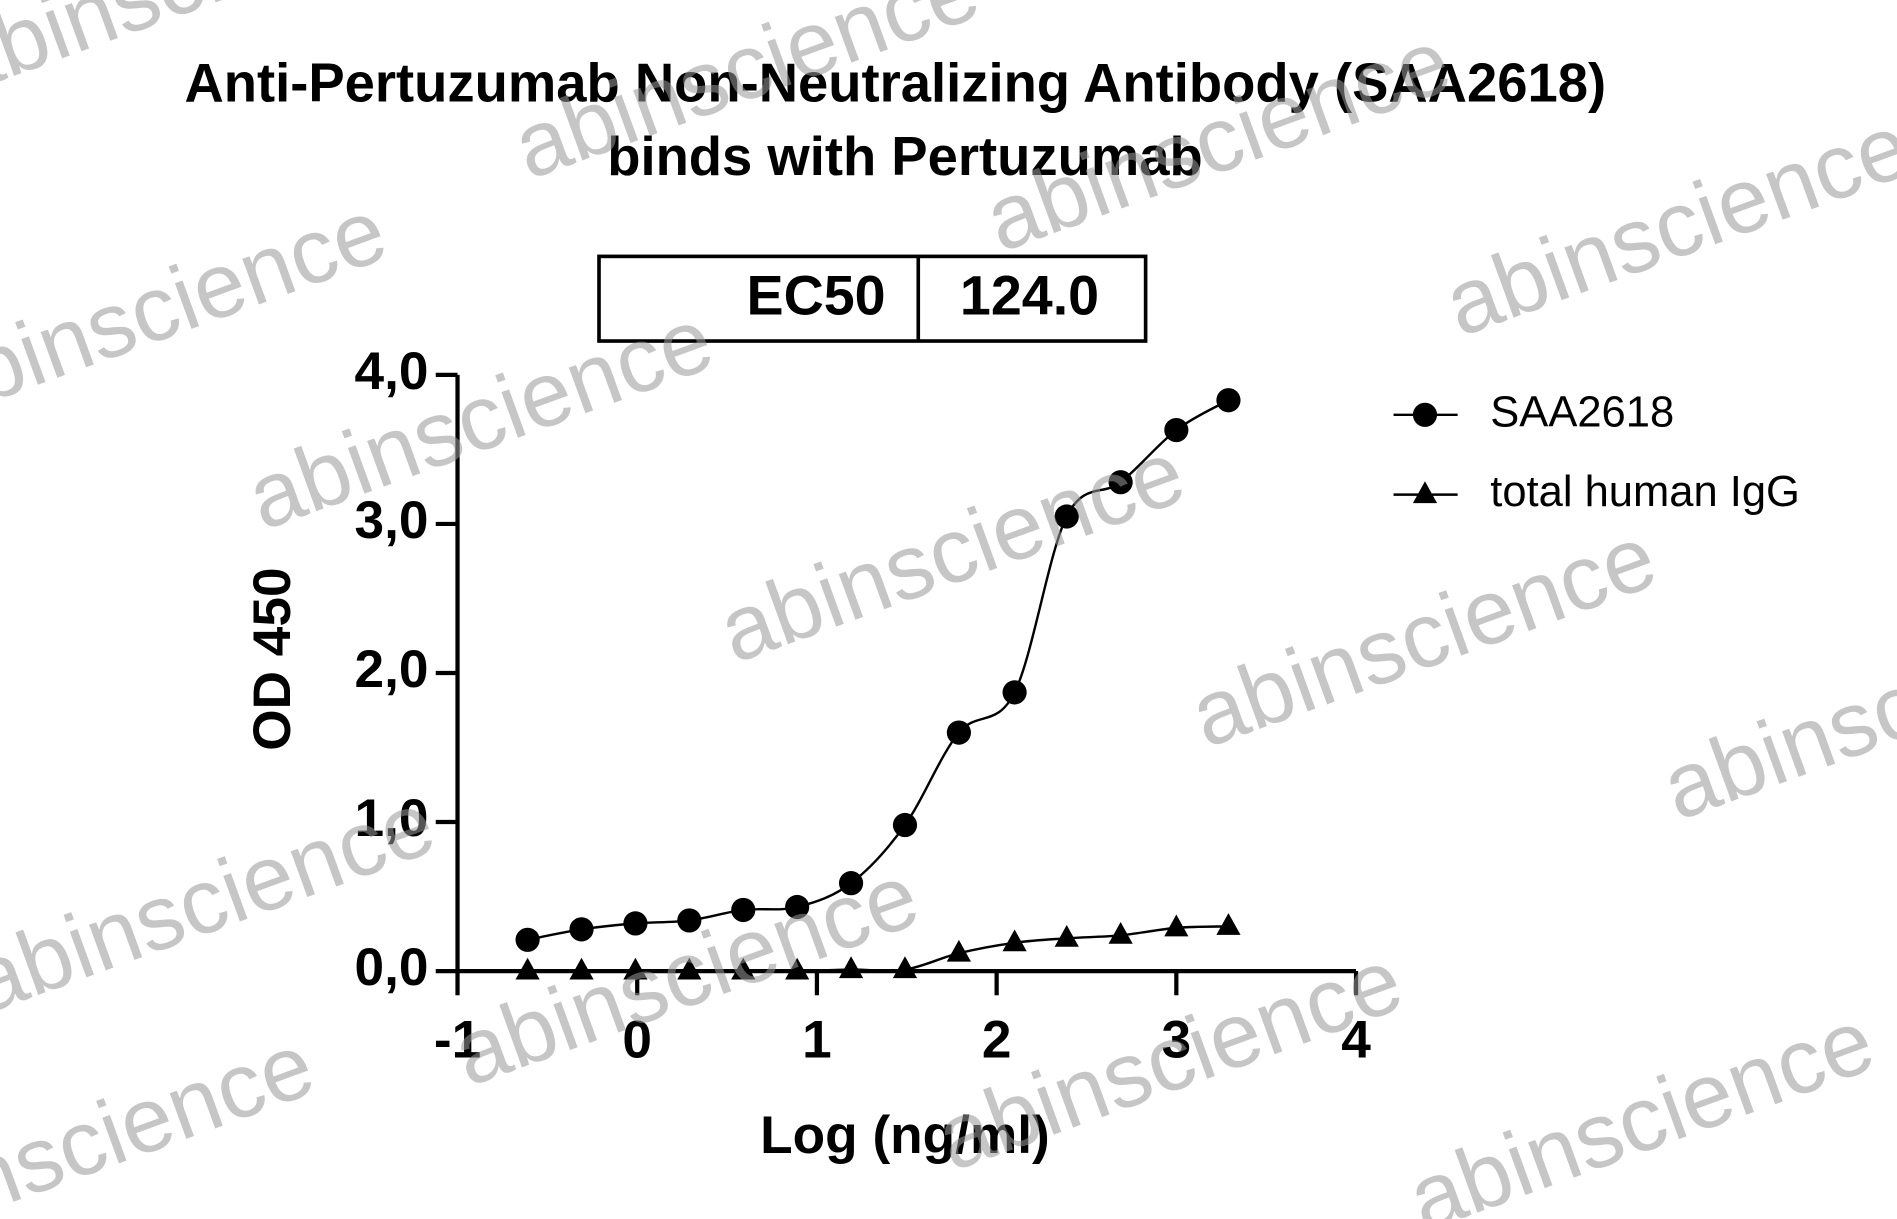 Image resolution: width=1897 pixels, height=1219 pixels. Describe the element at coordinates (392, 818) in the screenshot. I see `y-tick-label: 1,0` at that location.